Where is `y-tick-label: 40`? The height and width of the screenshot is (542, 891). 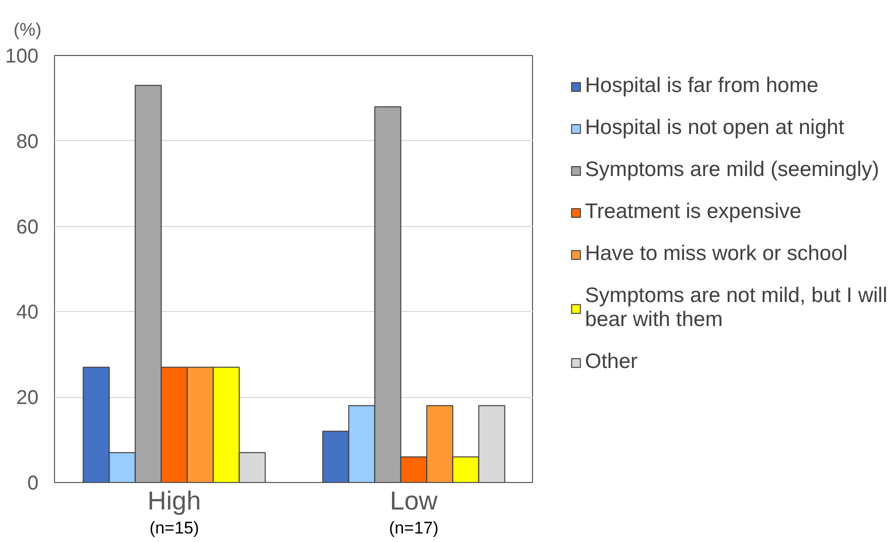 y-tick-label: 40 is located at coordinates (27, 313).